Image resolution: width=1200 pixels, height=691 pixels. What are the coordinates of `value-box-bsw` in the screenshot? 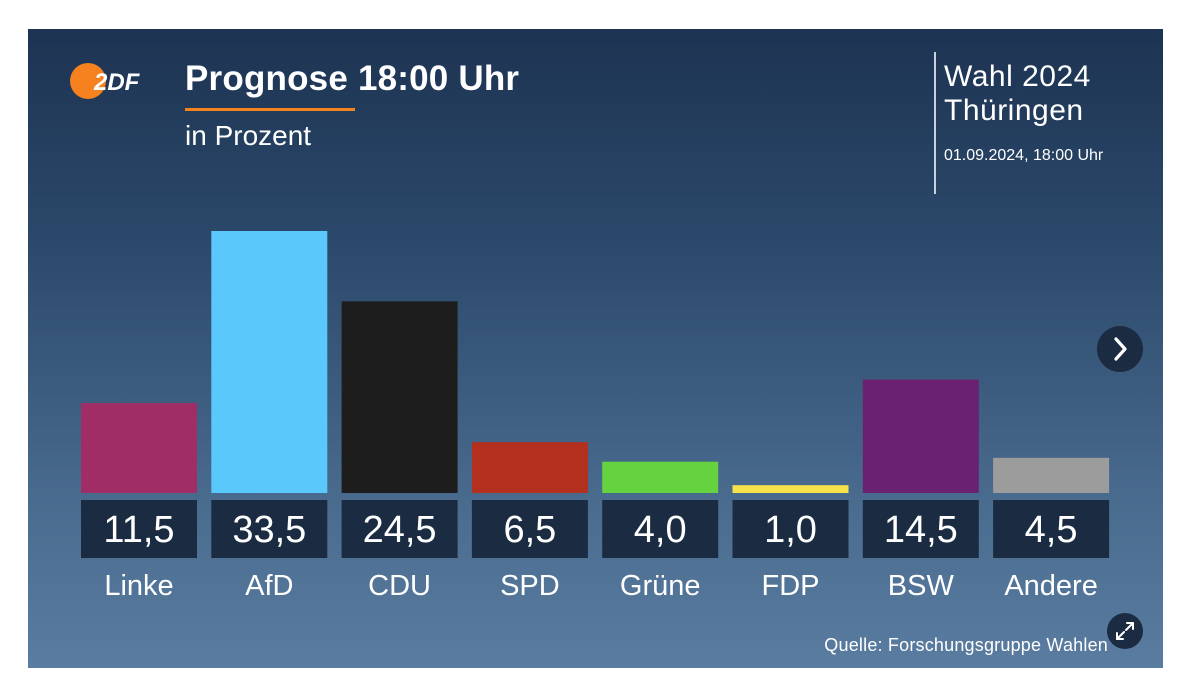 It's located at (920, 529).